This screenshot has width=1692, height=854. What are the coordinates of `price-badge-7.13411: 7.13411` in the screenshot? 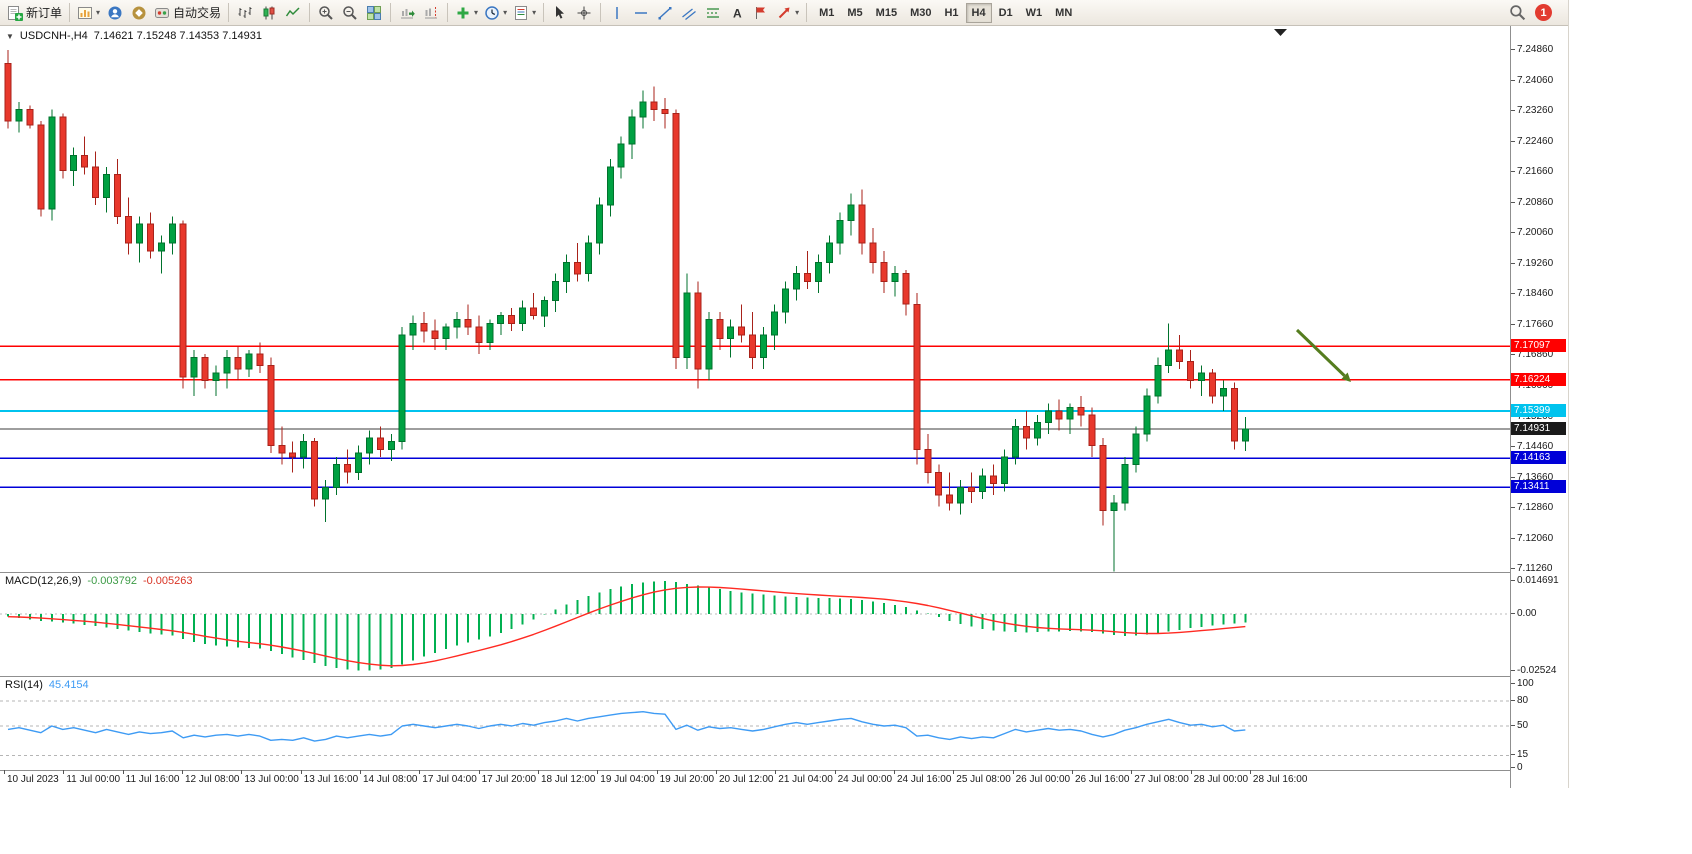 It's located at (1538, 486).